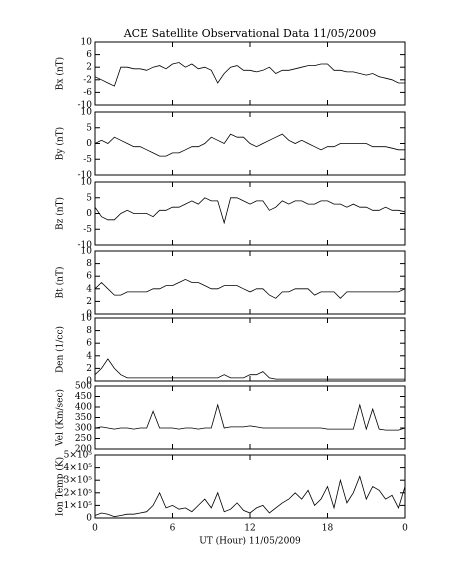 This screenshot has width=453, height=566. What do you see at coordinates (60, 73) in the screenshot?
I see `y-axis-label: Bx (nT)` at bounding box center [60, 73].